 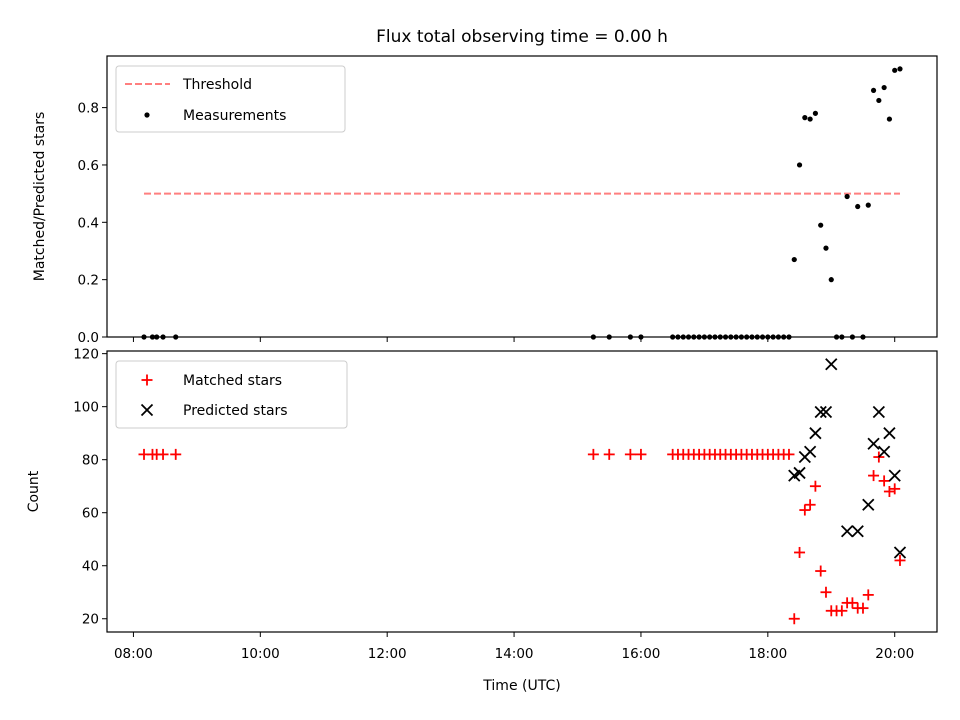 What do you see at coordinates (147, 115) in the screenshot?
I see `measurements-legend-swatch` at bounding box center [147, 115].